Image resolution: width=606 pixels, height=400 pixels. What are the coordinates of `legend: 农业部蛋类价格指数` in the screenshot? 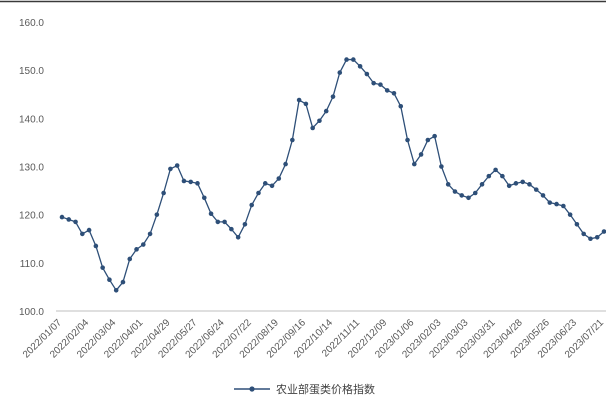 It's located at (304, 389).